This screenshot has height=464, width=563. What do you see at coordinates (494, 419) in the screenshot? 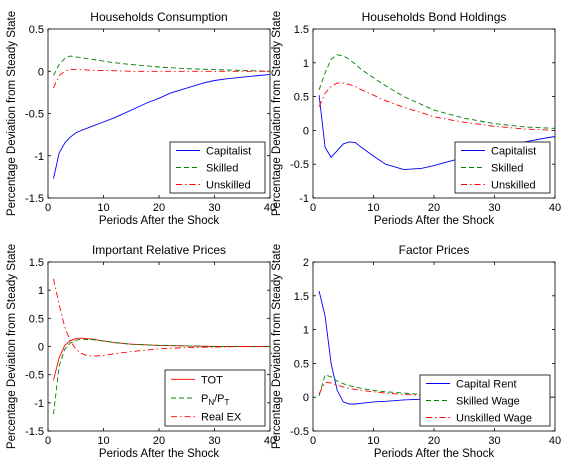
I see `legend-label: Unskilled Wage` at bounding box center [494, 419].